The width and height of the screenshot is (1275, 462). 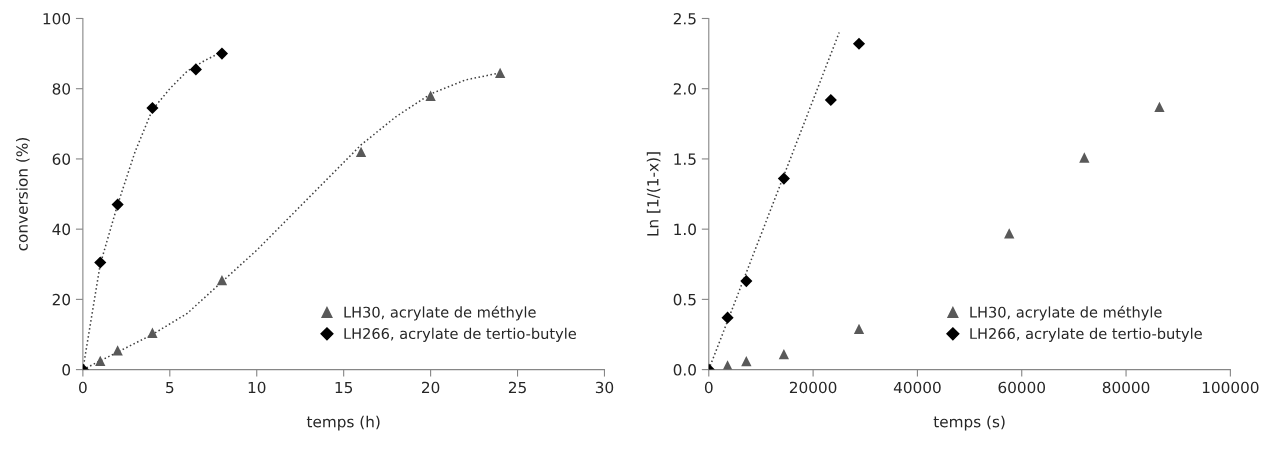 What do you see at coordinates (684, 89) in the screenshot?
I see `y-tick-label: 2.0` at bounding box center [684, 89].